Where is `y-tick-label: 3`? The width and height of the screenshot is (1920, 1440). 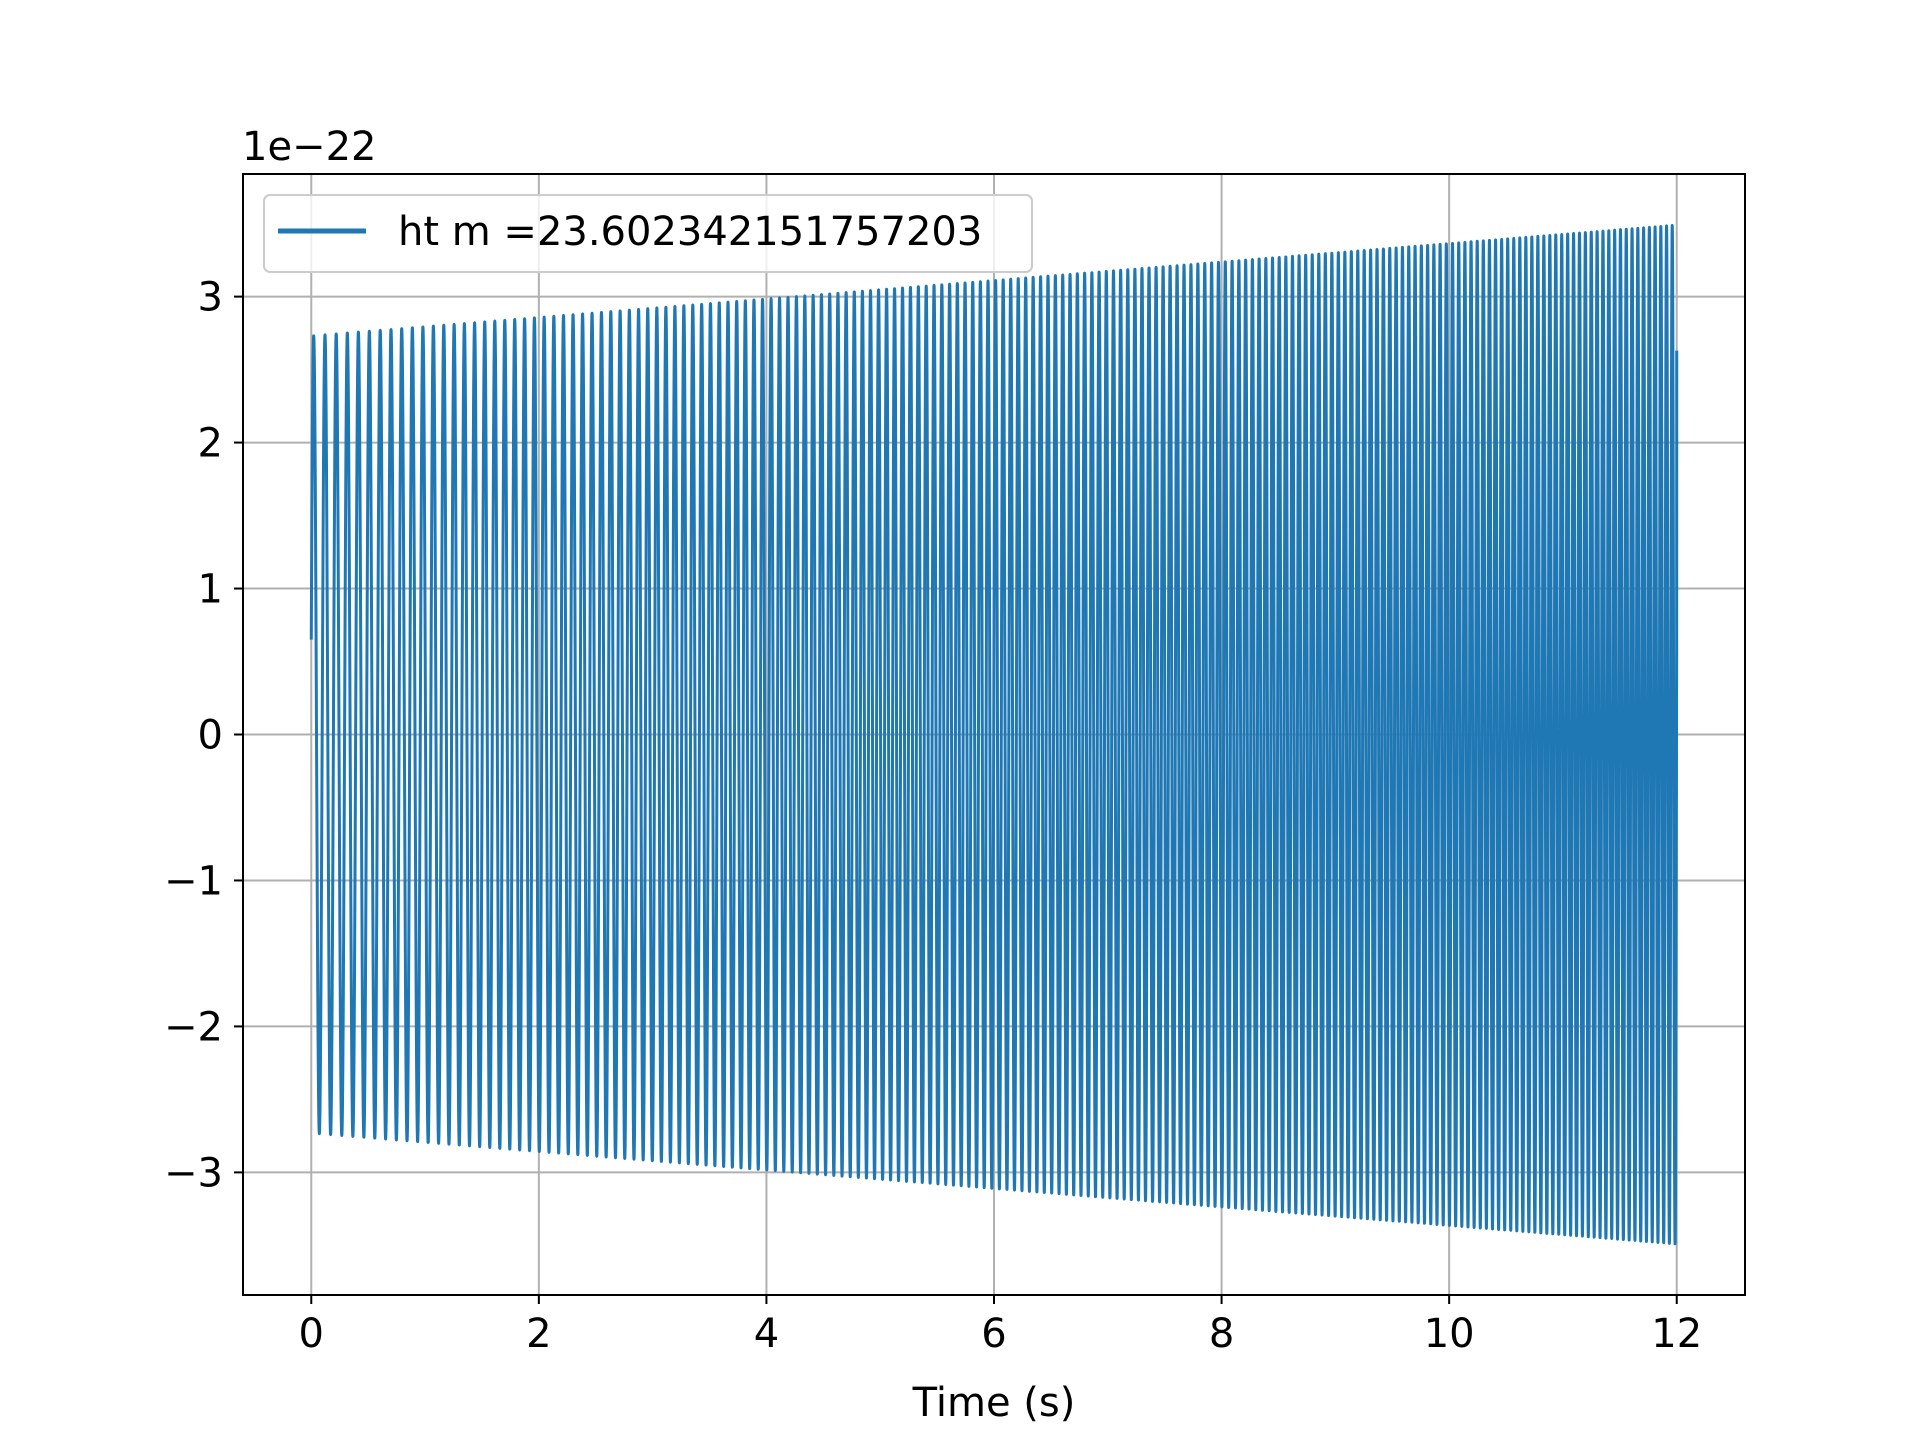
y-tick-label: 3 is located at coordinates (210, 298).